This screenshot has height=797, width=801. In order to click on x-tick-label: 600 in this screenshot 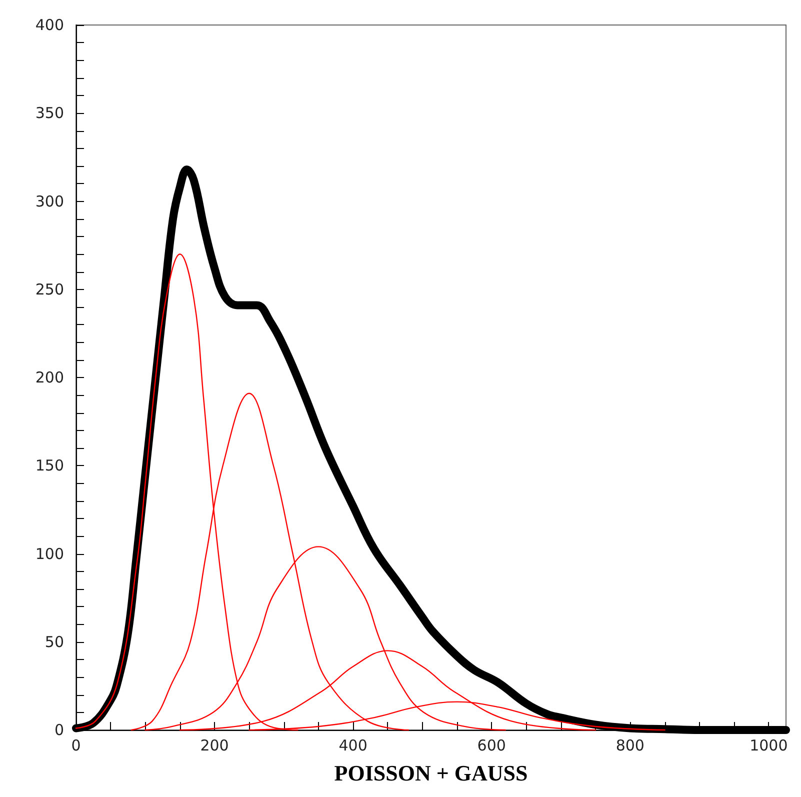, I will do `click(491, 745)`.